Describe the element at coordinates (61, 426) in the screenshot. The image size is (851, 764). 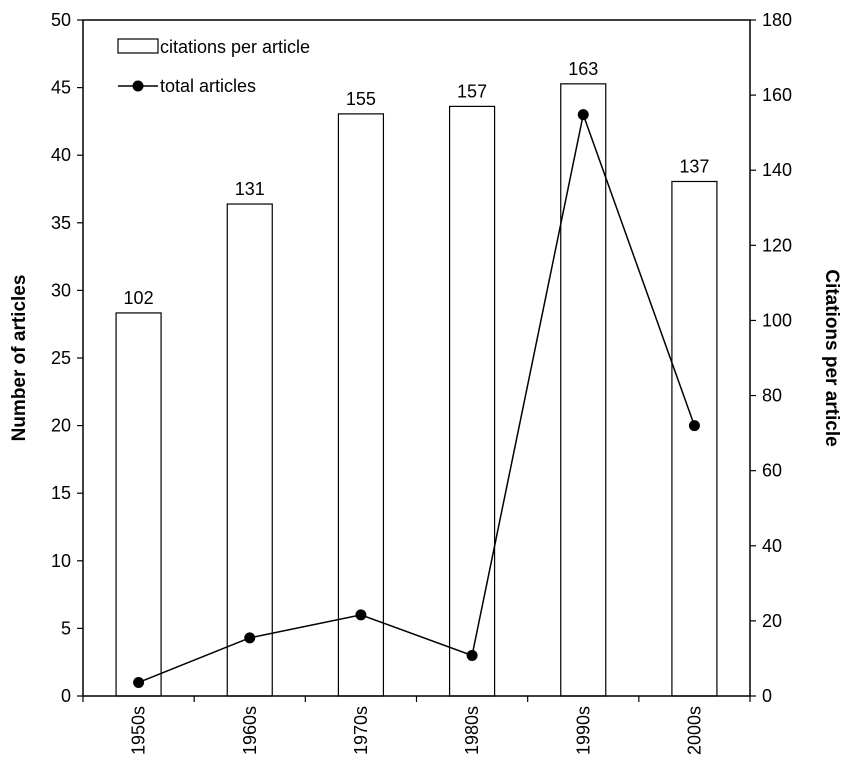
I see `y-left-tick-label: 20` at that location.